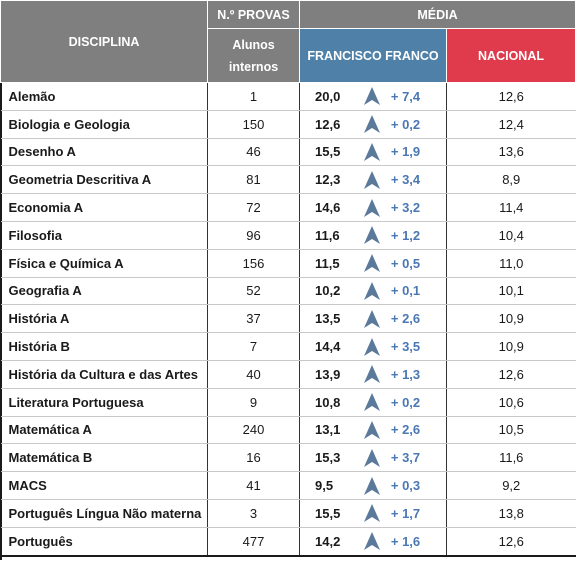 This screenshot has width=577, height=562. Describe the element at coordinates (511, 207) in the screenshot. I see `cell-nacional: 11,4` at that location.